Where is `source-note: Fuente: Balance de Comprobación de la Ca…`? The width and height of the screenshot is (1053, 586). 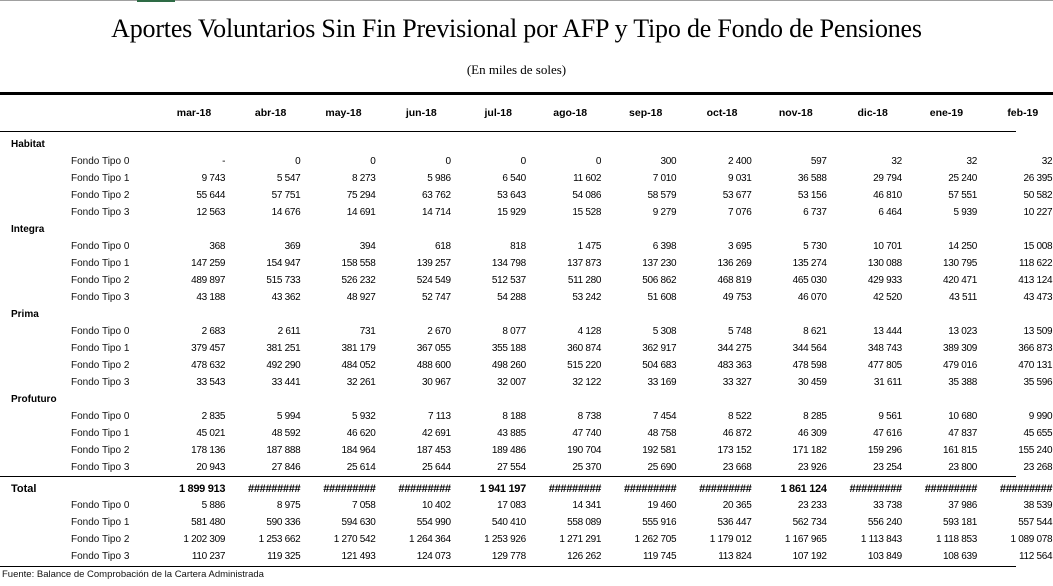 source-note: Fuente: Balance de Comprobación de la Ca… is located at coordinates (133, 574).